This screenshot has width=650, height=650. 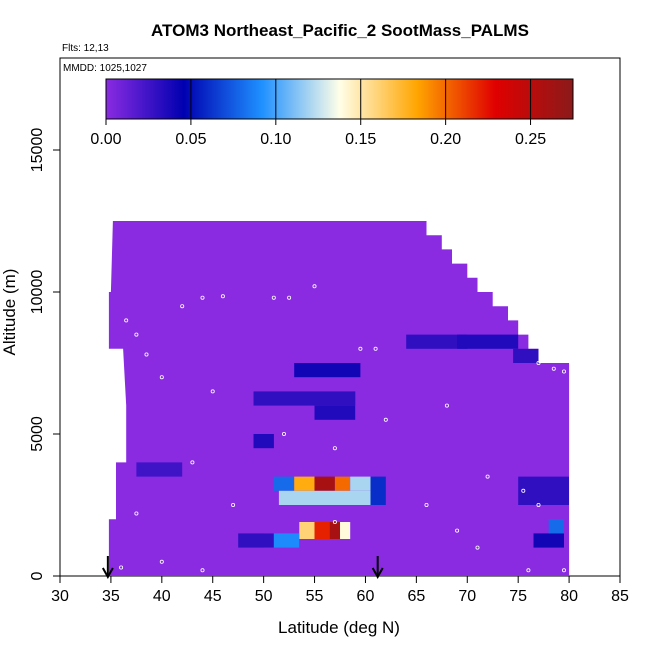 What do you see at coordinates (37, 150) in the screenshot?
I see `y-tick-label: 15000` at bounding box center [37, 150].